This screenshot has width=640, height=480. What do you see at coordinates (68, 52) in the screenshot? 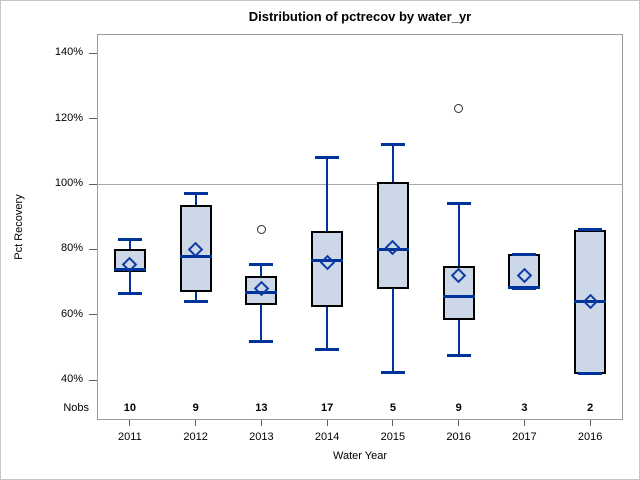
I see `y-tick-label: 140%` at bounding box center [68, 52].